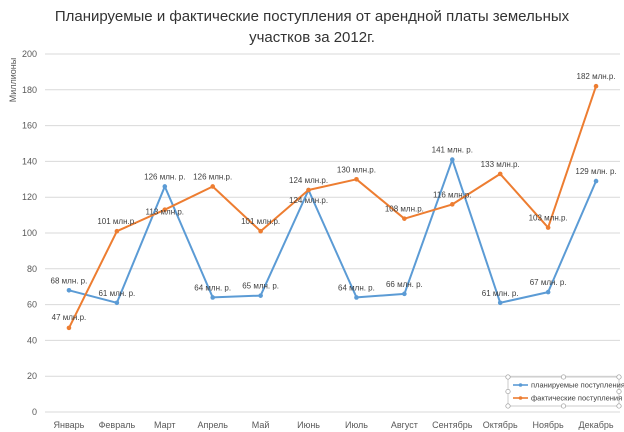 The image size is (624, 432). I want to click on data-label-planned: 65 млн. р., so click(260, 286).